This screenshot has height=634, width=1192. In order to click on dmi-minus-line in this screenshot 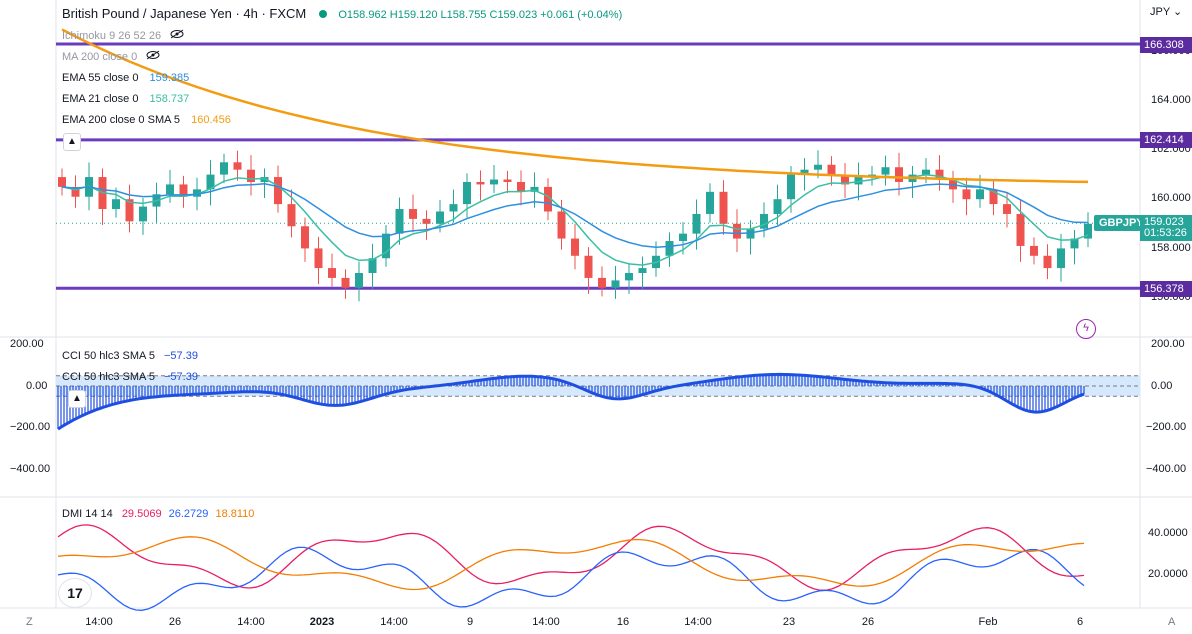, I will do `click(571, 578)`.